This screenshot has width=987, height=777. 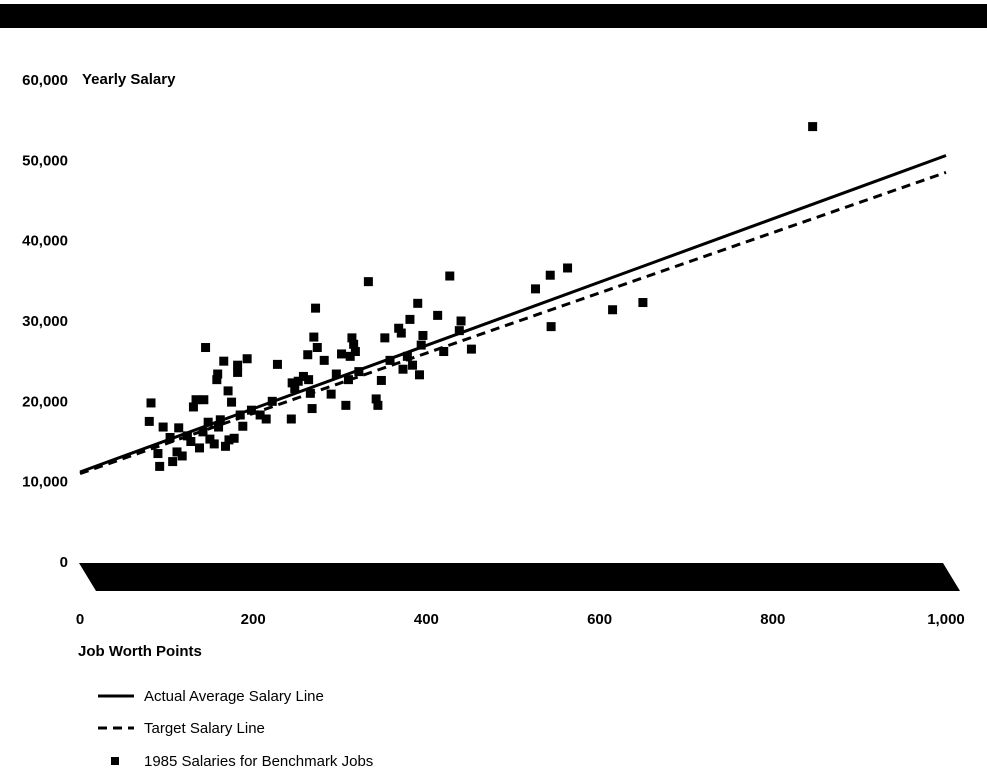 I want to click on legend-square-marker-swatch, so click(x=115, y=761).